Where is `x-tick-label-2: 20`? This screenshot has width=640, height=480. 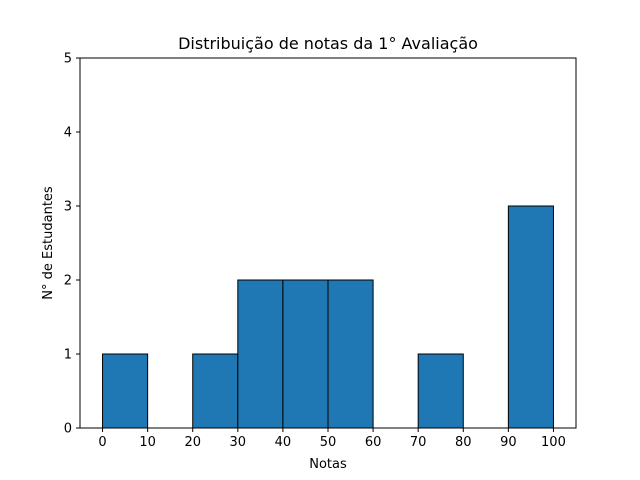 x-tick-label-2: 20 is located at coordinates (192, 442).